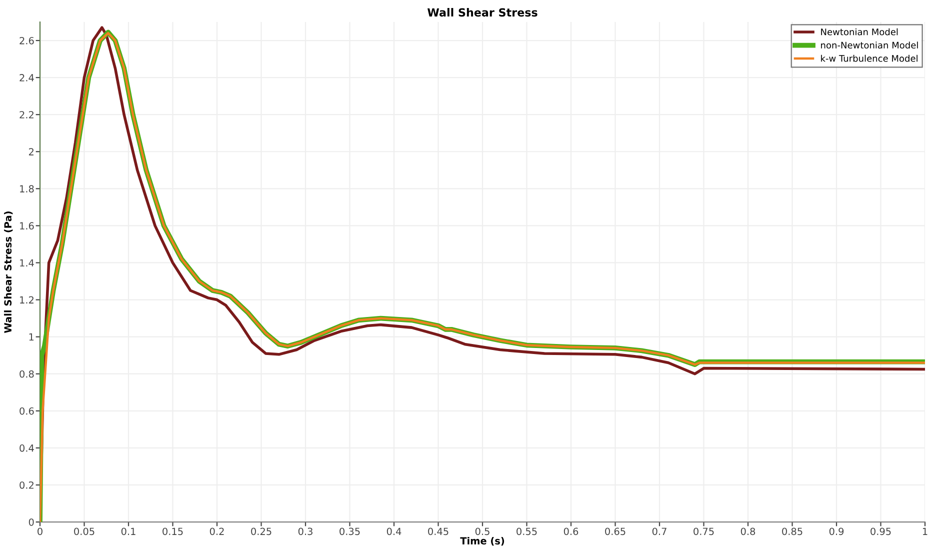 This screenshot has width=931, height=554. Describe the element at coordinates (526, 532) in the screenshot. I see `x-tick-label: 0.55` at that location.